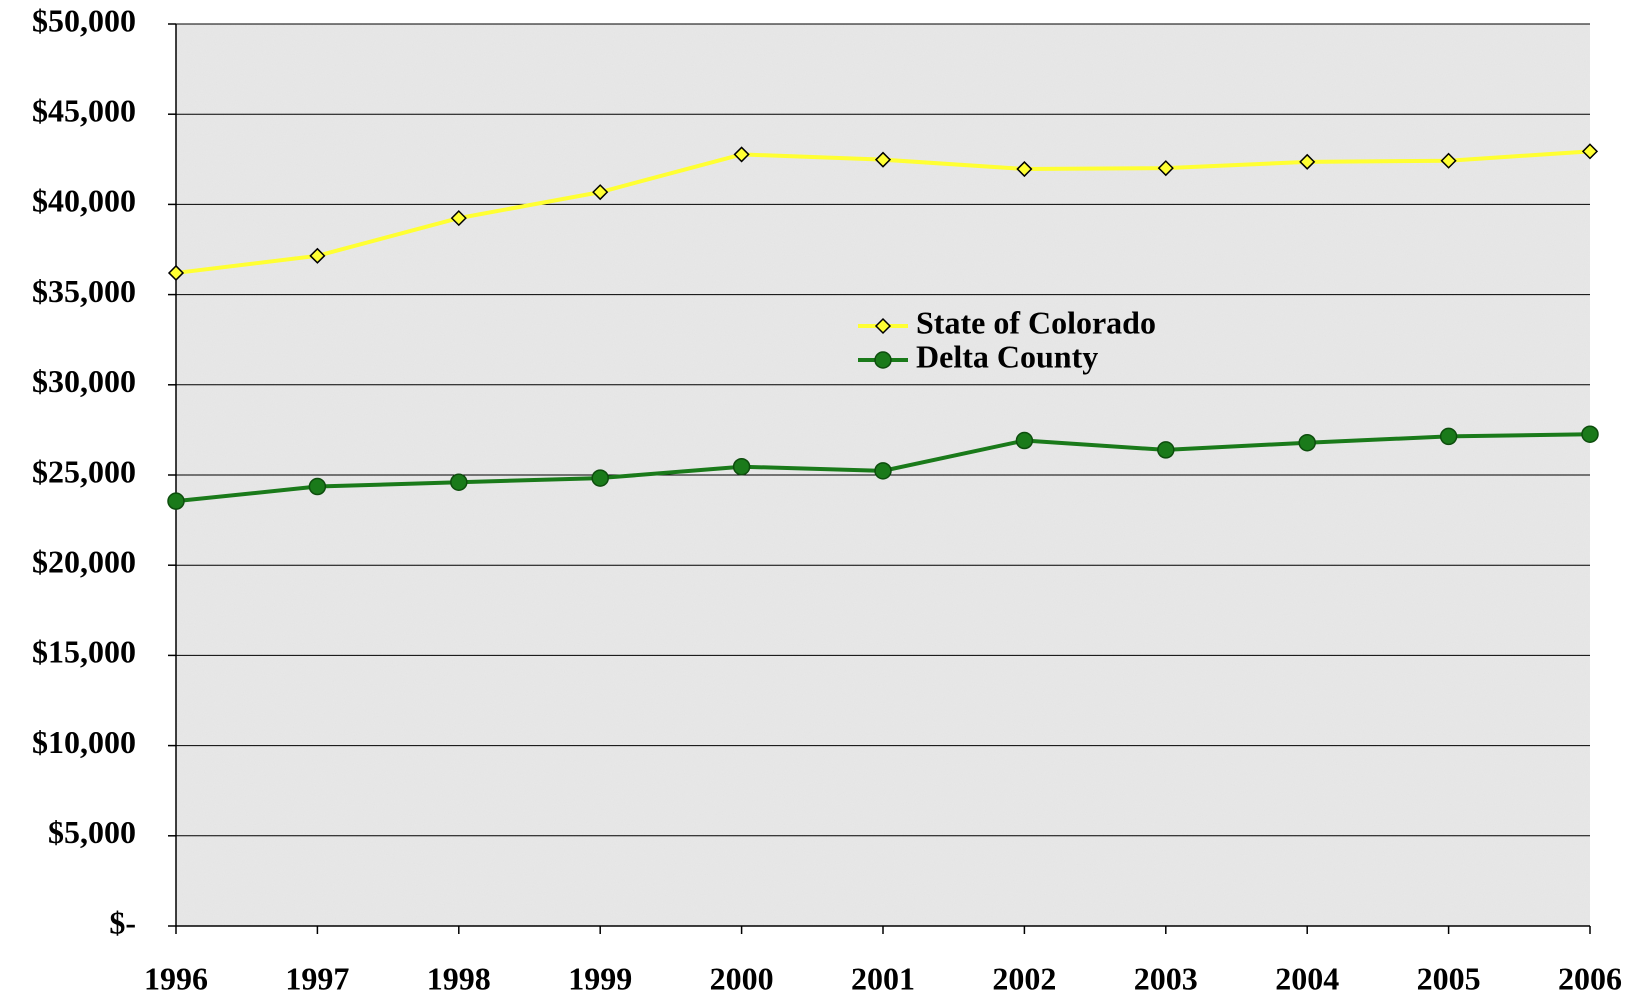  I want to click on y-tick-label: $15,000, so click(84, 652).